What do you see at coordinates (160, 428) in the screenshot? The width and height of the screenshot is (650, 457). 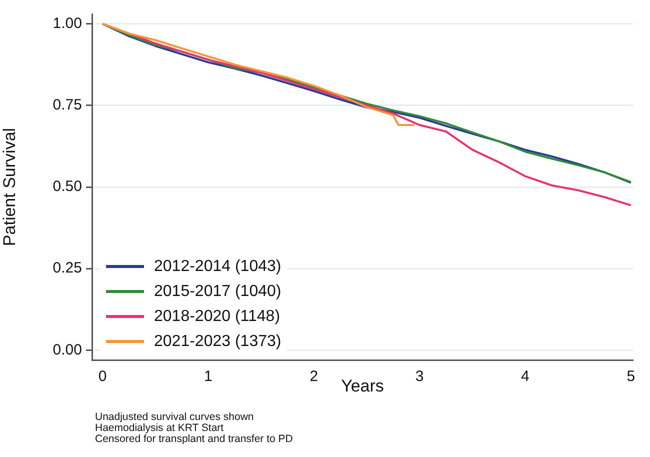 I see `text: Haemodialysis at KRT Start` at bounding box center [160, 428].